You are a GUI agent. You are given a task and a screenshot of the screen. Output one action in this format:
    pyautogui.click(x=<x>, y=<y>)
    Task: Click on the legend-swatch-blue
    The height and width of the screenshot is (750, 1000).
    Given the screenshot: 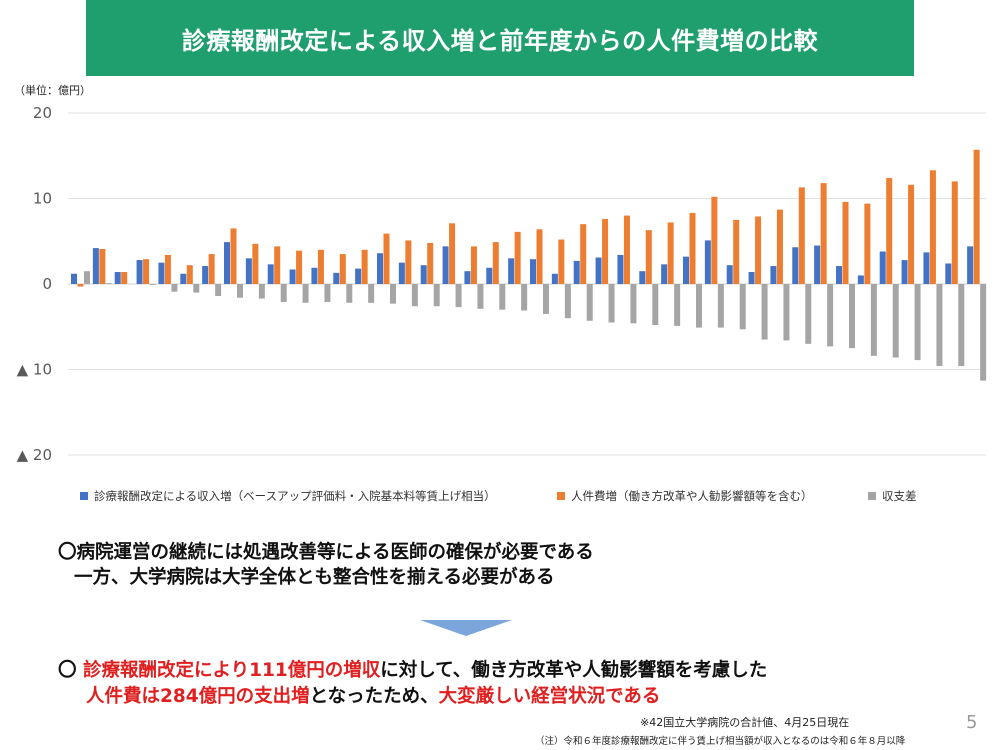 What is the action you would take?
    pyautogui.click(x=84, y=496)
    